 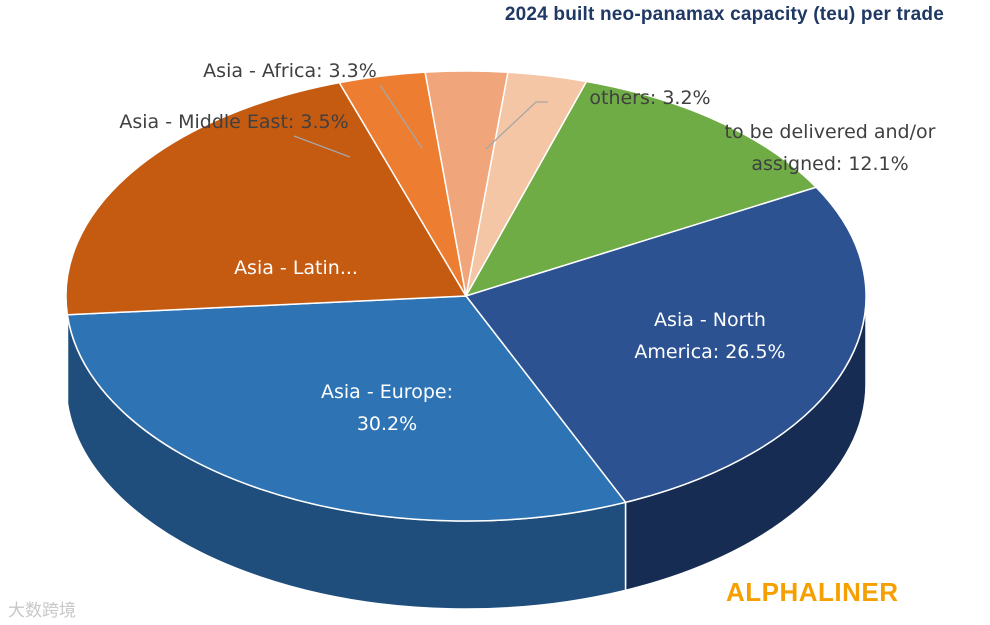 What do you see at coordinates (387, 424) in the screenshot?
I see `slice-label-line: 30.2%` at bounding box center [387, 424].